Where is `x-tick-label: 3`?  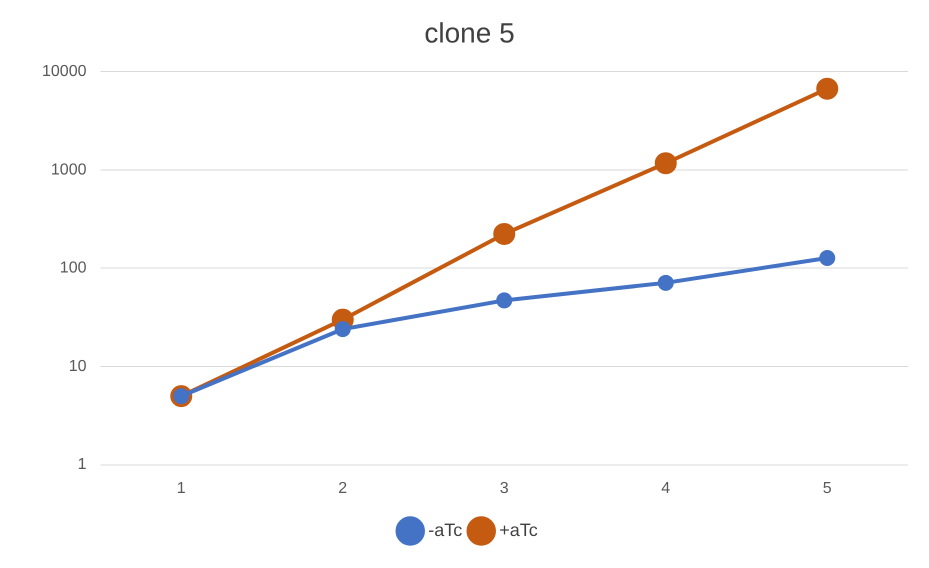 x-tick-label: 3 is located at coordinates (504, 488).